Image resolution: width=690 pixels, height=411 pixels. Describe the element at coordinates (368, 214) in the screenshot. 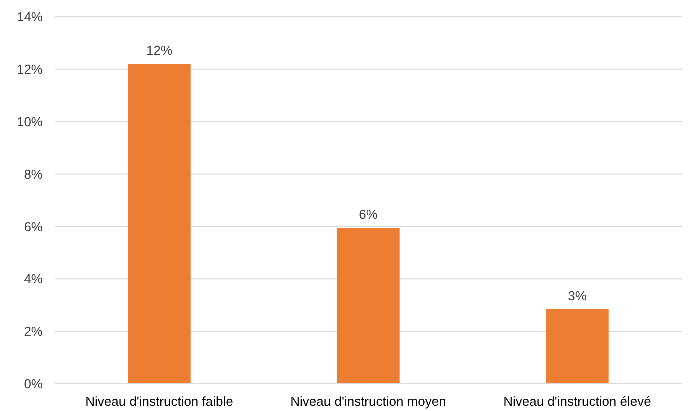

I see `data-label: 6%` at that location.